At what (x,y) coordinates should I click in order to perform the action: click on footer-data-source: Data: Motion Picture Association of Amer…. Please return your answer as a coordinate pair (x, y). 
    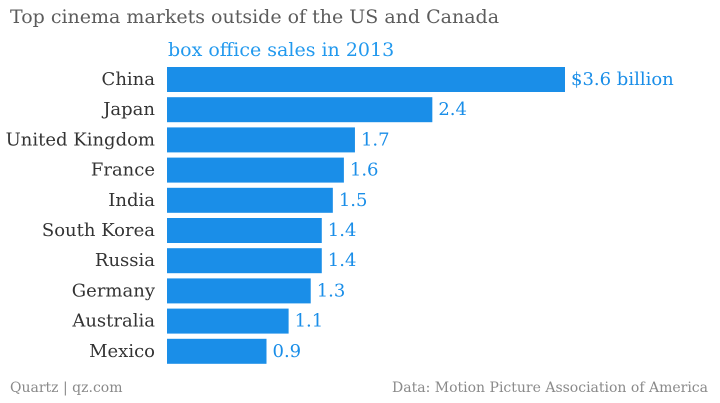
    Looking at the image, I should click on (550, 388).